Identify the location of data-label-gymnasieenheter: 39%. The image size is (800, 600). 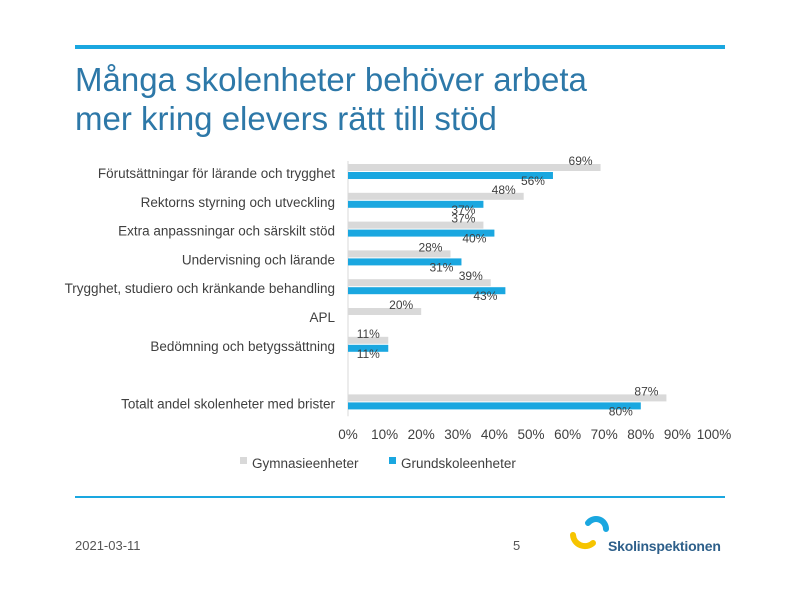
(471, 276).